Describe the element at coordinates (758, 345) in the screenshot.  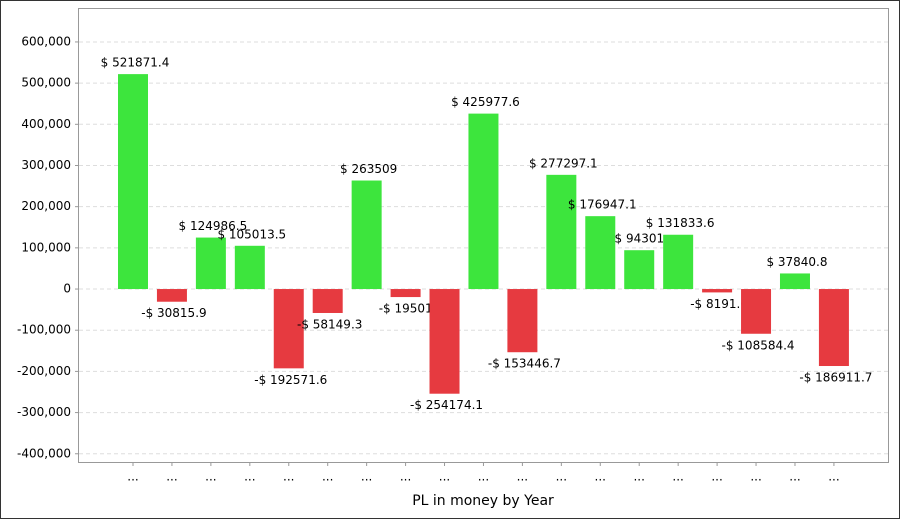
I see `value-label: -$ 108584.4` at that location.